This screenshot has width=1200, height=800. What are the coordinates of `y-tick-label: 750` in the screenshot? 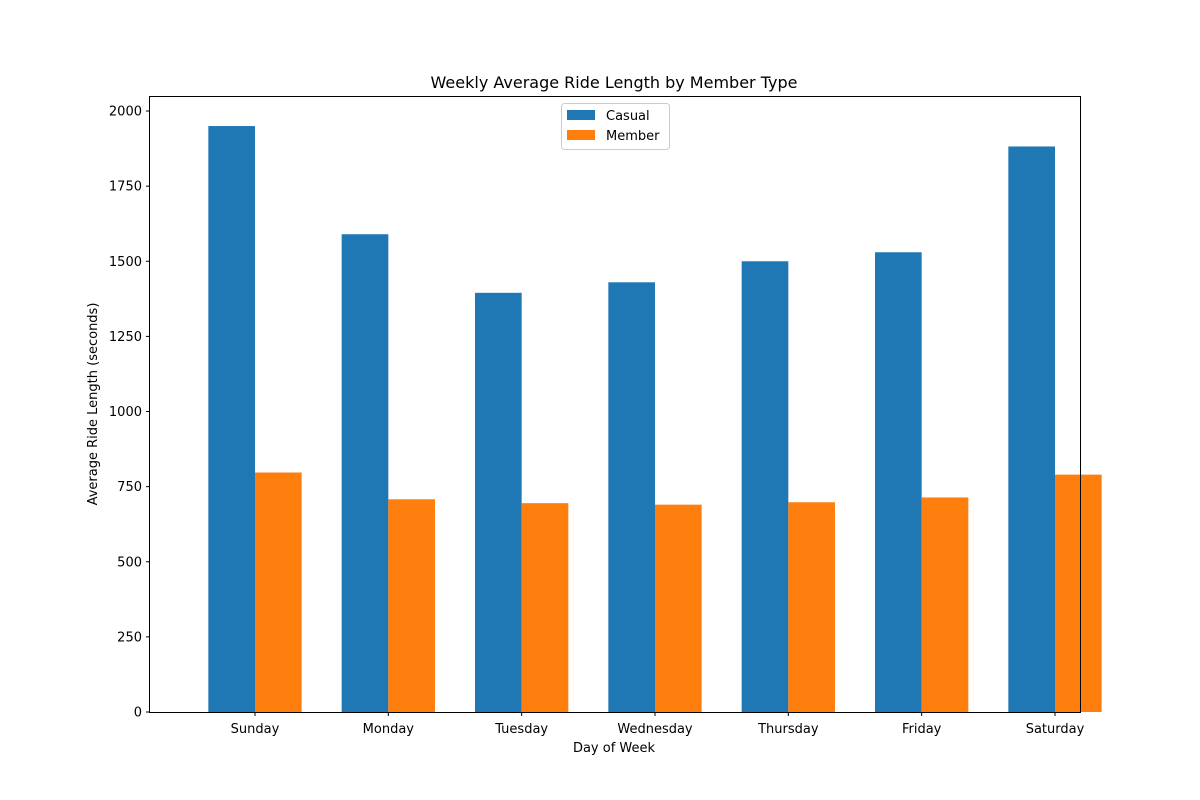 It's located at (129, 487).